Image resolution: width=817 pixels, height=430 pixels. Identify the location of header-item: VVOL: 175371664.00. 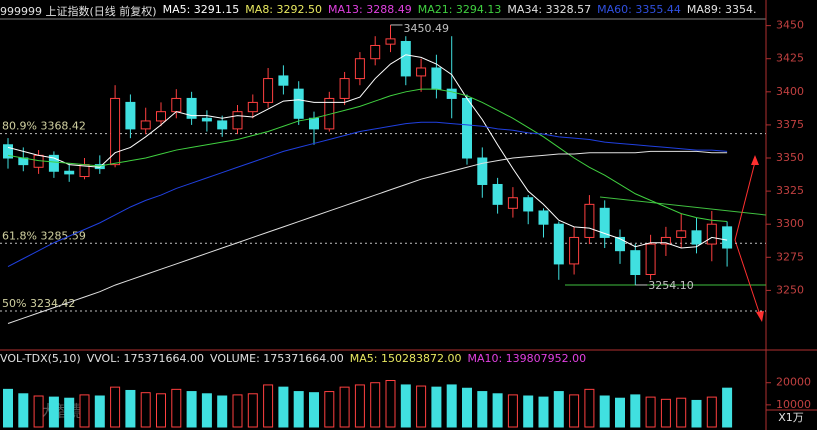
(145, 358).